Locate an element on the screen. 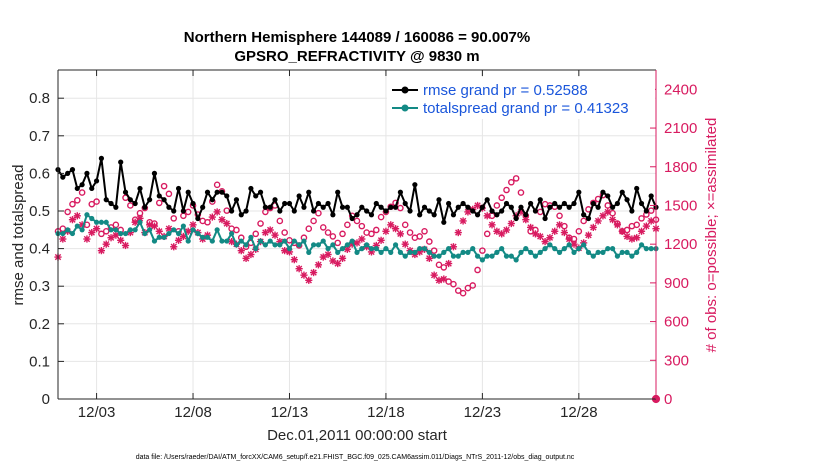 The height and width of the screenshot is (470, 830). legend-spread-marker is located at coordinates (405, 108).